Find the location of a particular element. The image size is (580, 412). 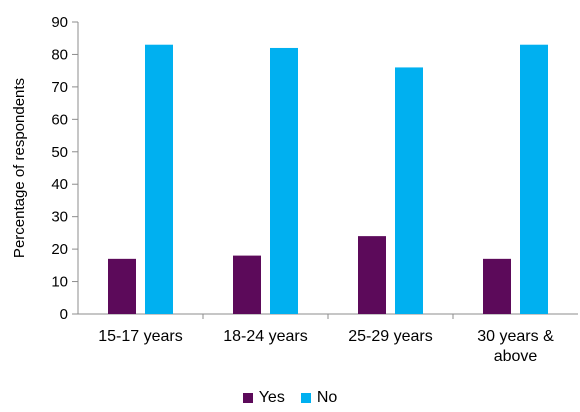

y-tick-label: 20 is located at coordinates (59, 249).